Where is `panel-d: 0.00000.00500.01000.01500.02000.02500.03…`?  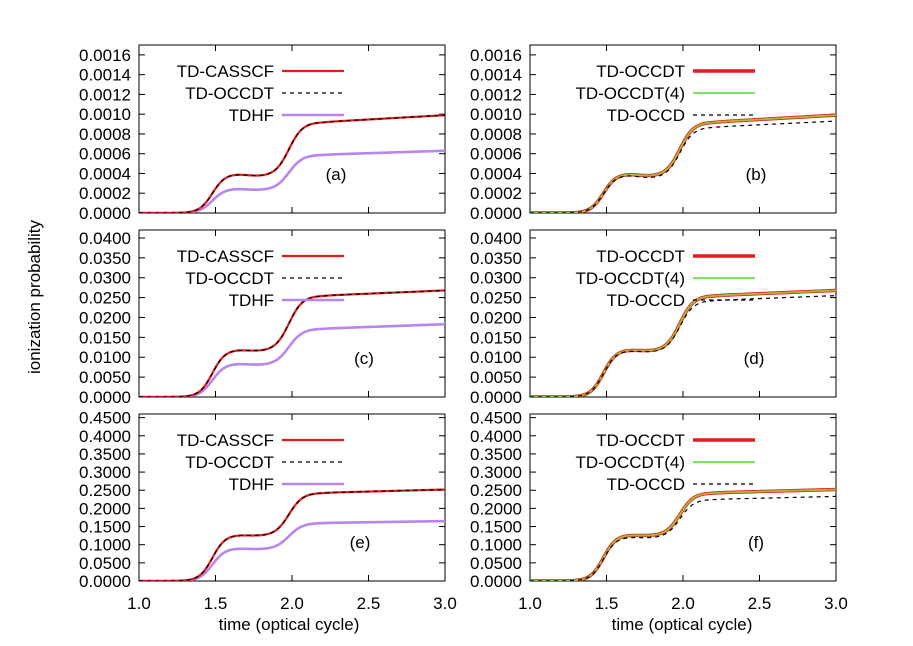
panel-d: 0.00000.00500.01000.01500.02000.02500.03… is located at coordinates (653, 318).